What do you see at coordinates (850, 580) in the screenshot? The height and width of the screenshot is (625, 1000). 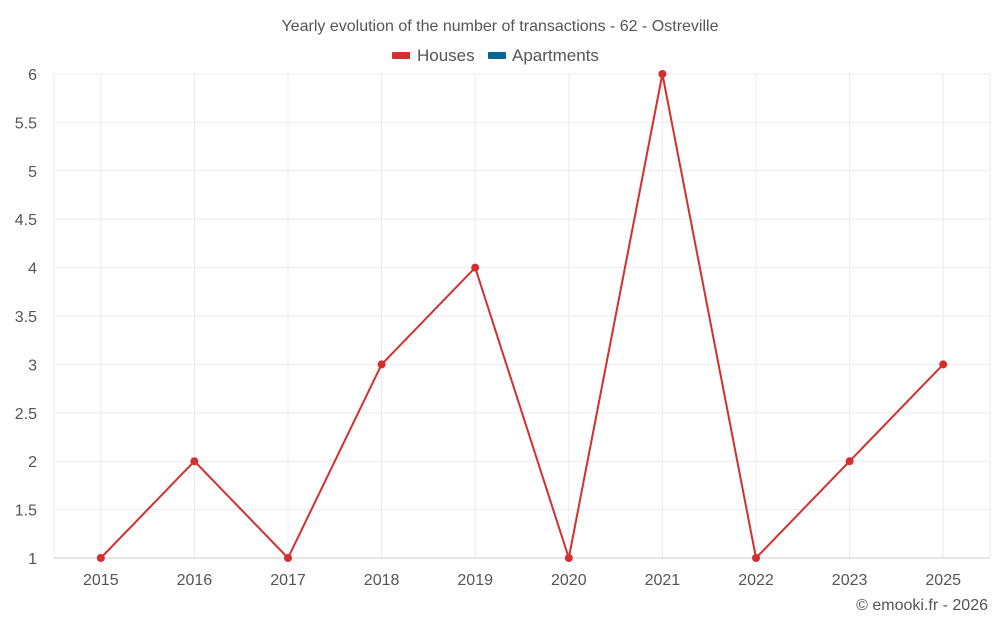 I see `x-tick-label: 2023` at bounding box center [850, 580].